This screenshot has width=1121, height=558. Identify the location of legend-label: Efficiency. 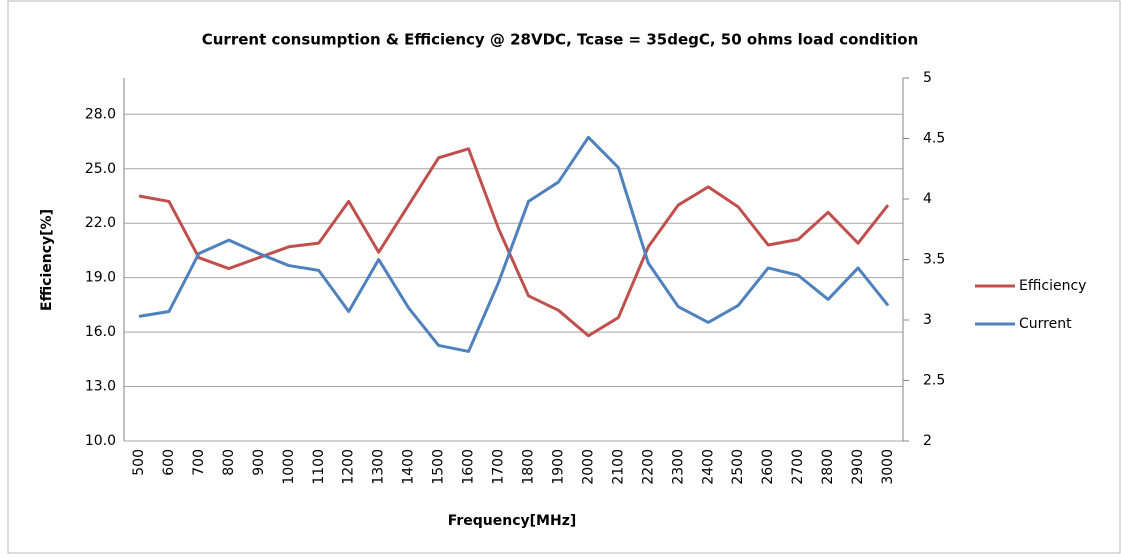
(1052, 286).